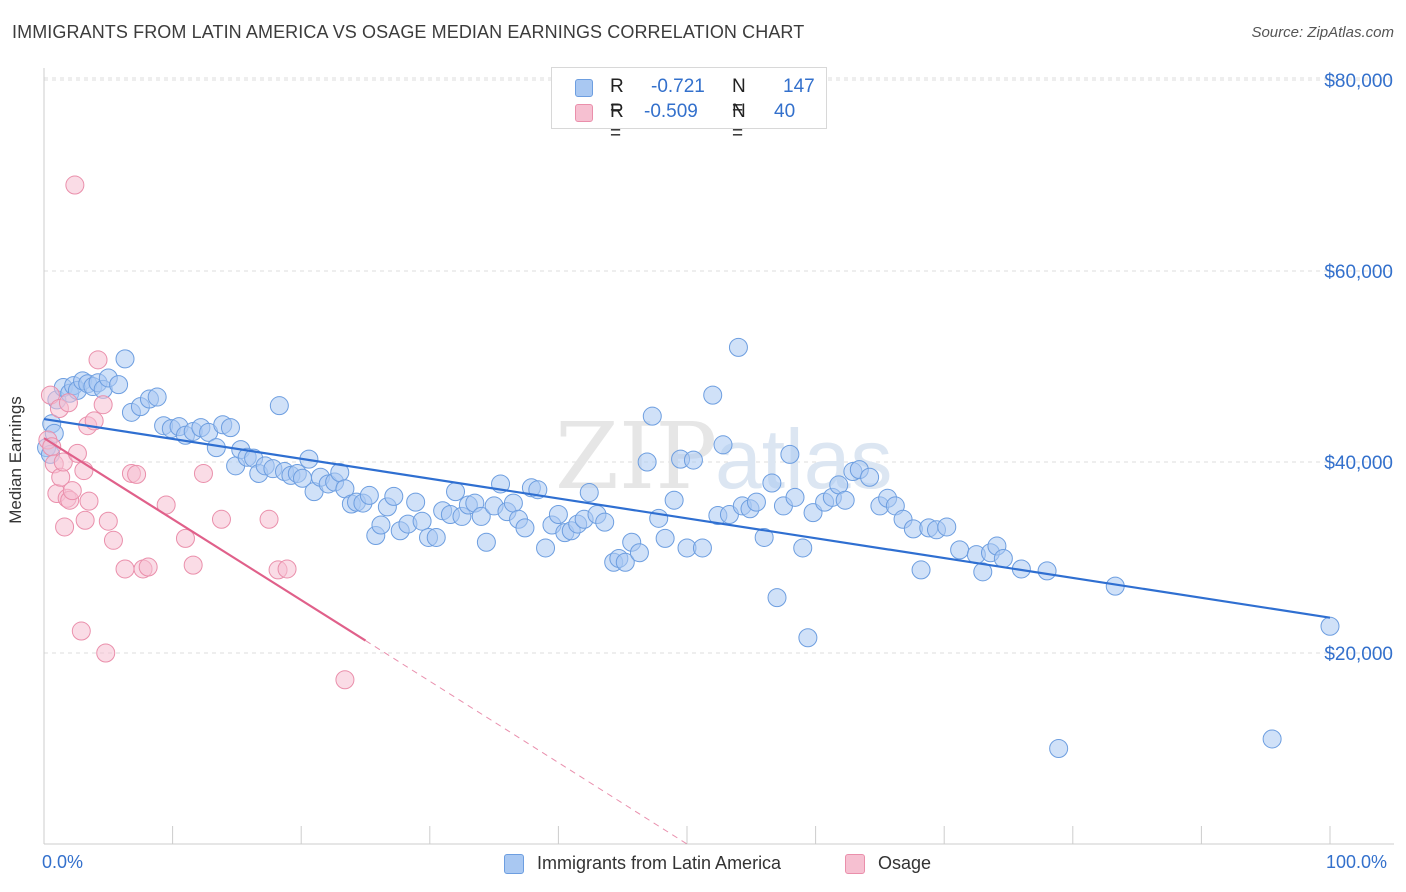 The height and width of the screenshot is (892, 1406). Describe the element at coordinates (799, 86) in the screenshot. I see `n-value: 147` at that location.